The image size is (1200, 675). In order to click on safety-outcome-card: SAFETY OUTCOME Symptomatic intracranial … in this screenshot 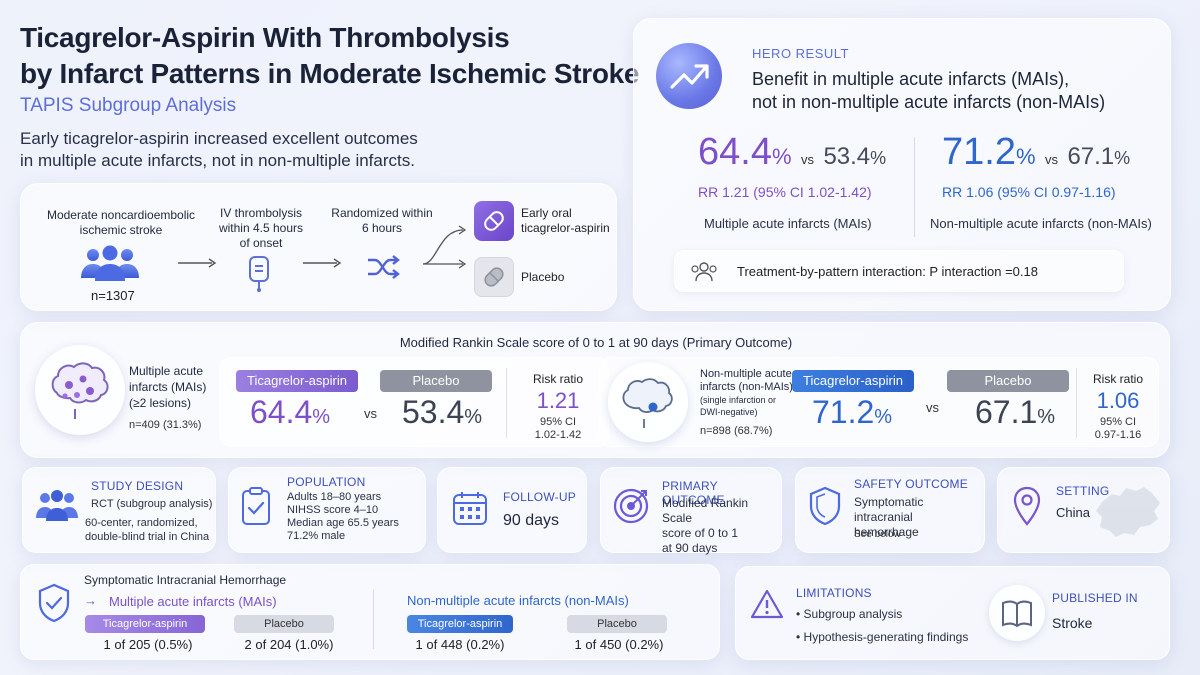, I will do `click(890, 510)`.